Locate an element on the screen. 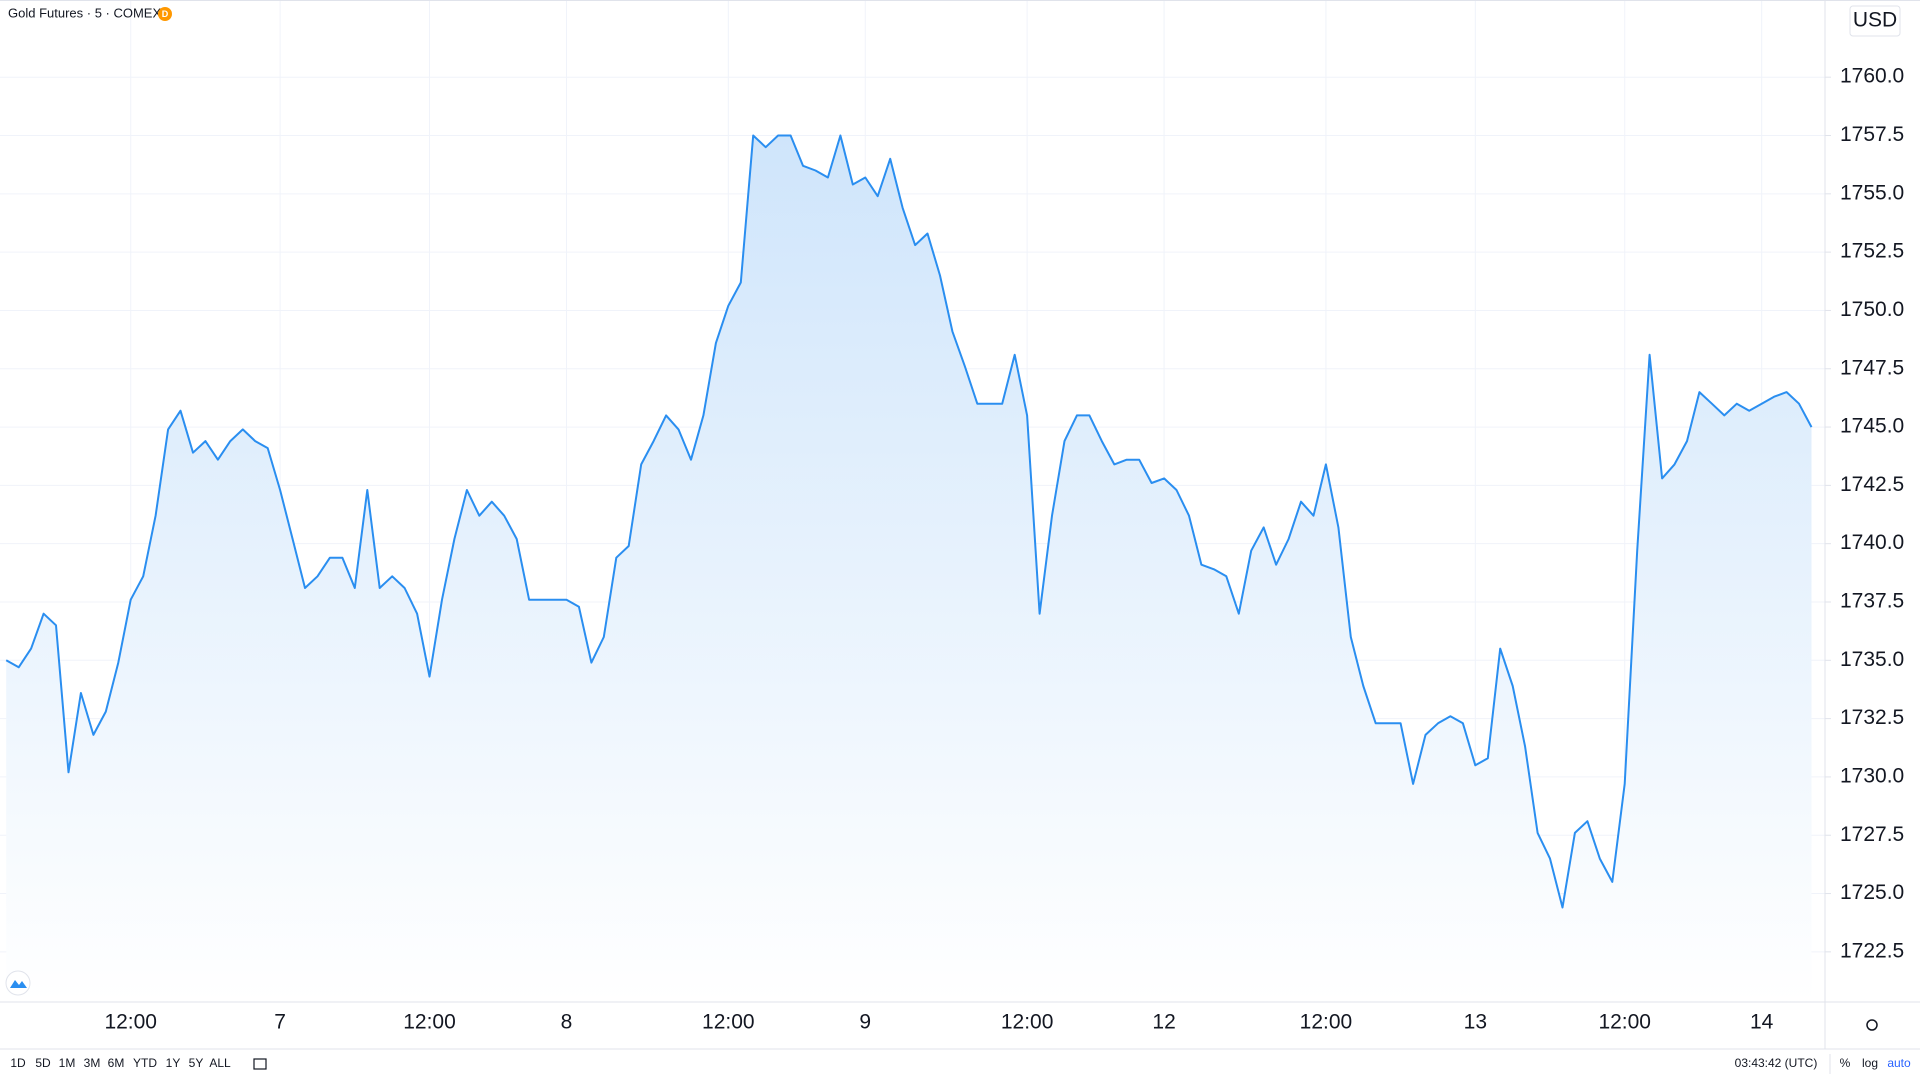  toolbar: 1D 5D 1M 3M 6M YTD 1Y 5Y ALL is located at coordinates (120, 1063).